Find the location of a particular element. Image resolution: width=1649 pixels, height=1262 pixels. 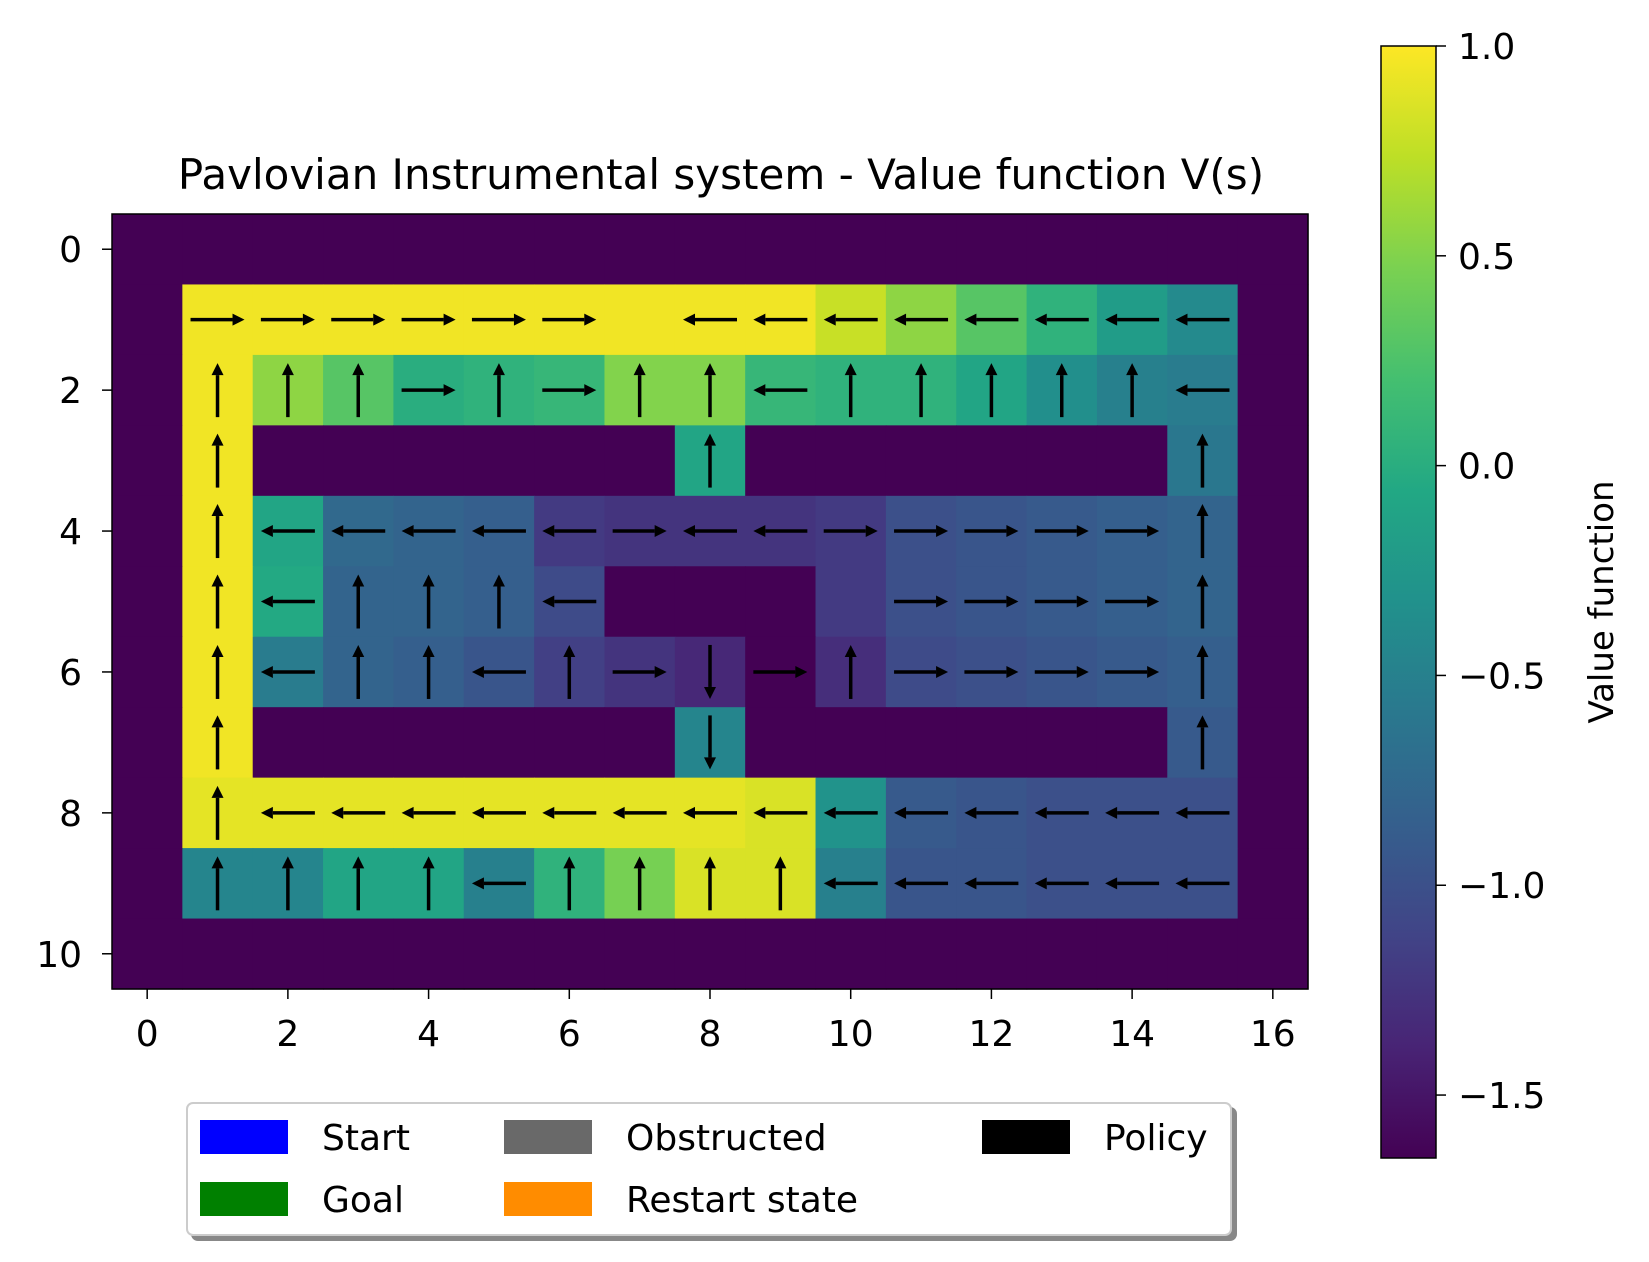

x-tick-label: 2 is located at coordinates (287, 1034).